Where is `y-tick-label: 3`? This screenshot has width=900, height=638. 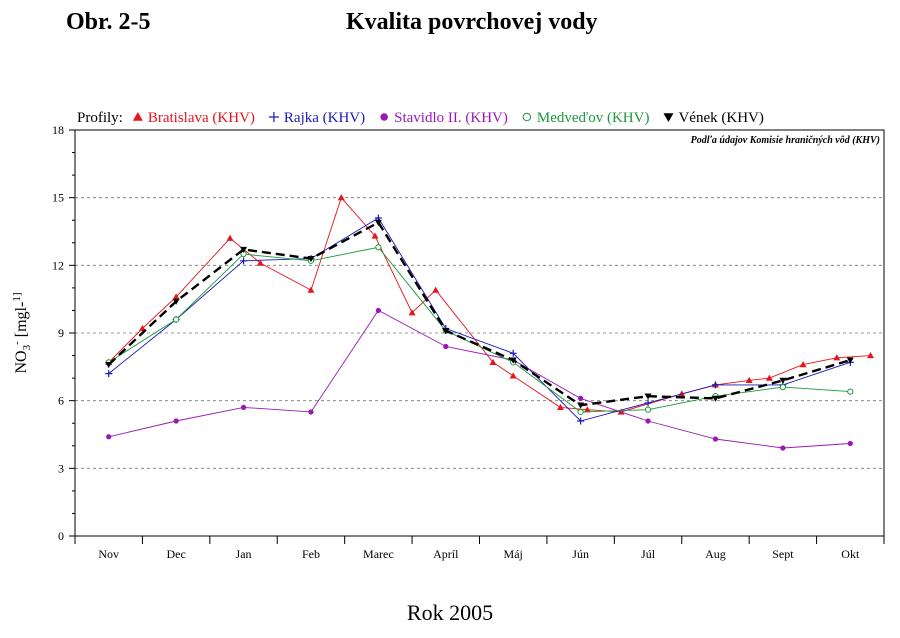
y-tick-label: 3 is located at coordinates (61, 468).